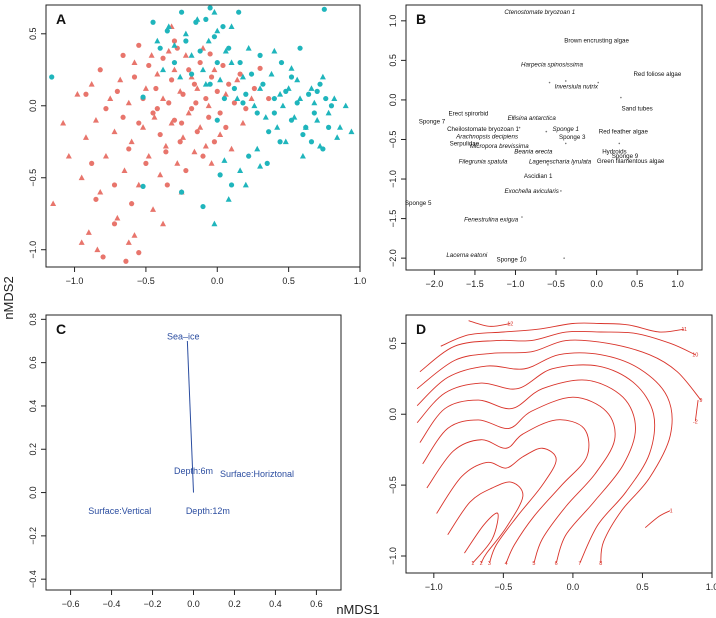 The height and width of the screenshot is (618, 716). I want to click on species-label: Beania erecta, so click(533, 151).